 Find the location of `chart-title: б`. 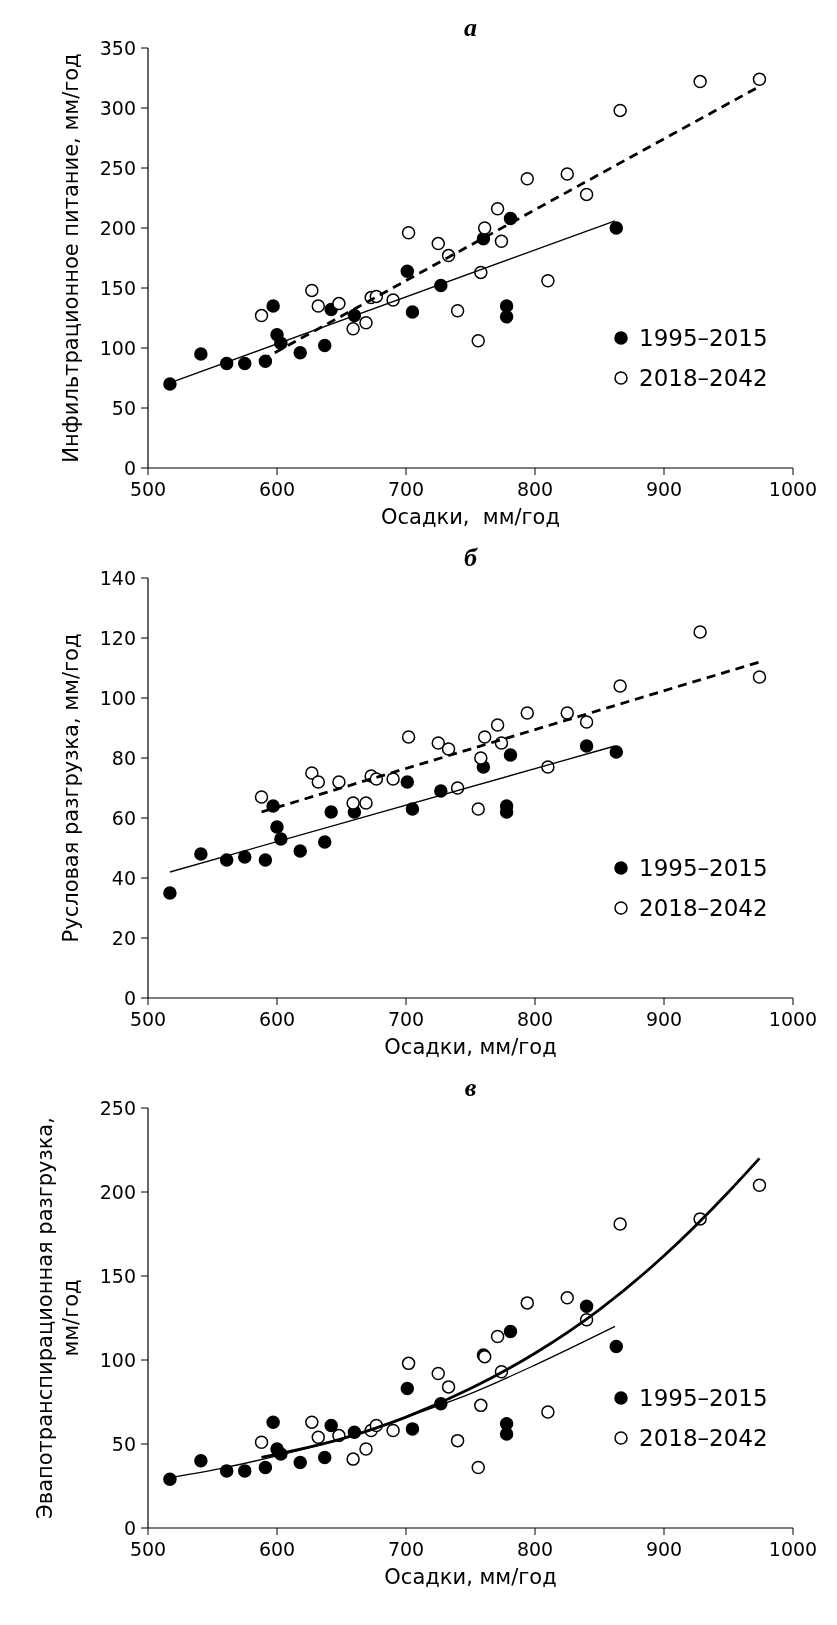

chart-title: б is located at coordinates (471, 557).